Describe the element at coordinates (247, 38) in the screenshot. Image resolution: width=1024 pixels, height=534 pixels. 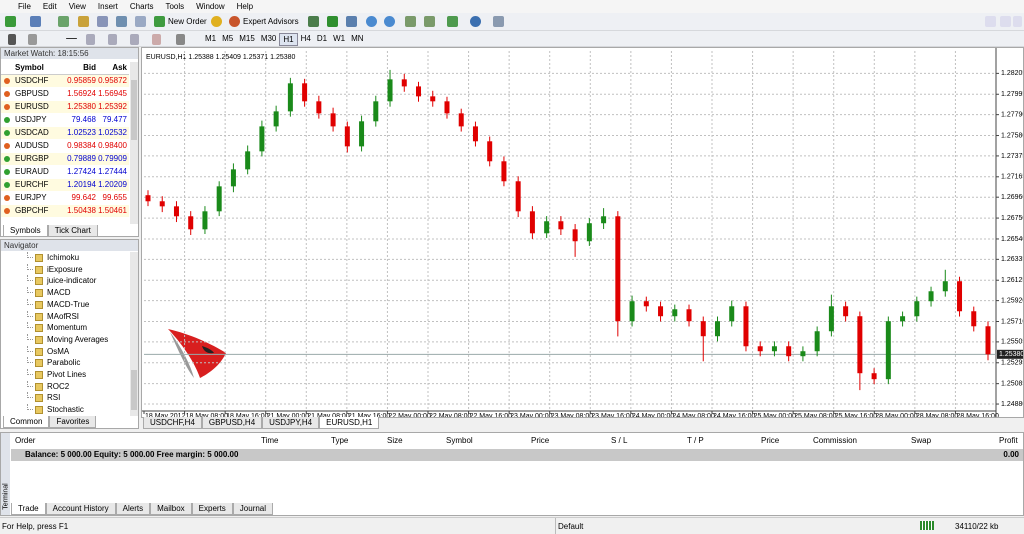
I see `timeframe-button: M15` at that location.